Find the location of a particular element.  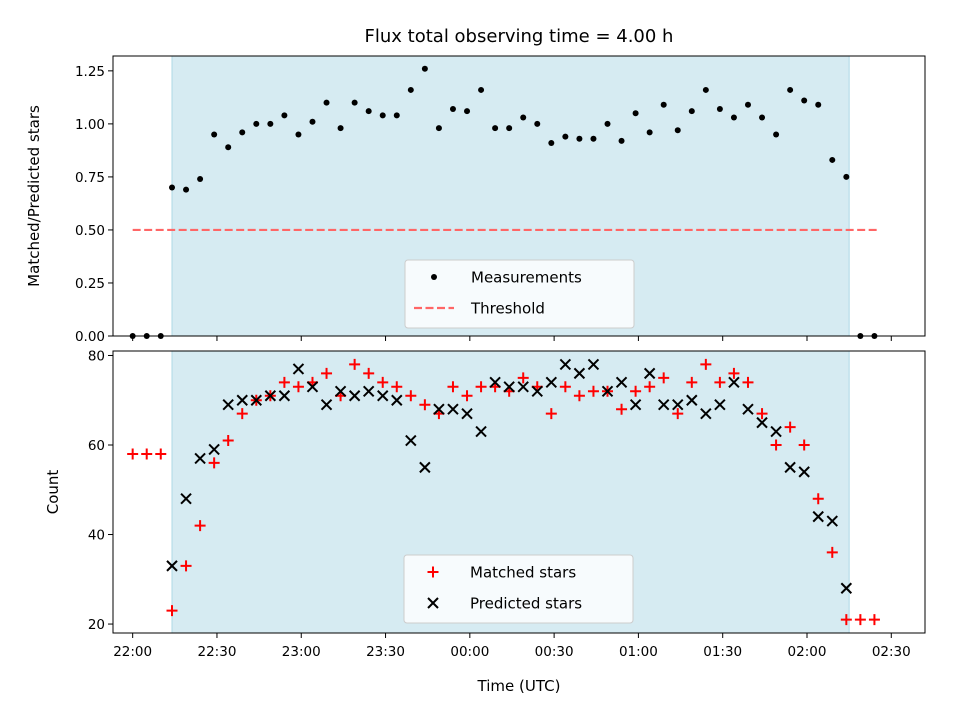

x-axis-label: Time (UTC) is located at coordinates (519, 686).